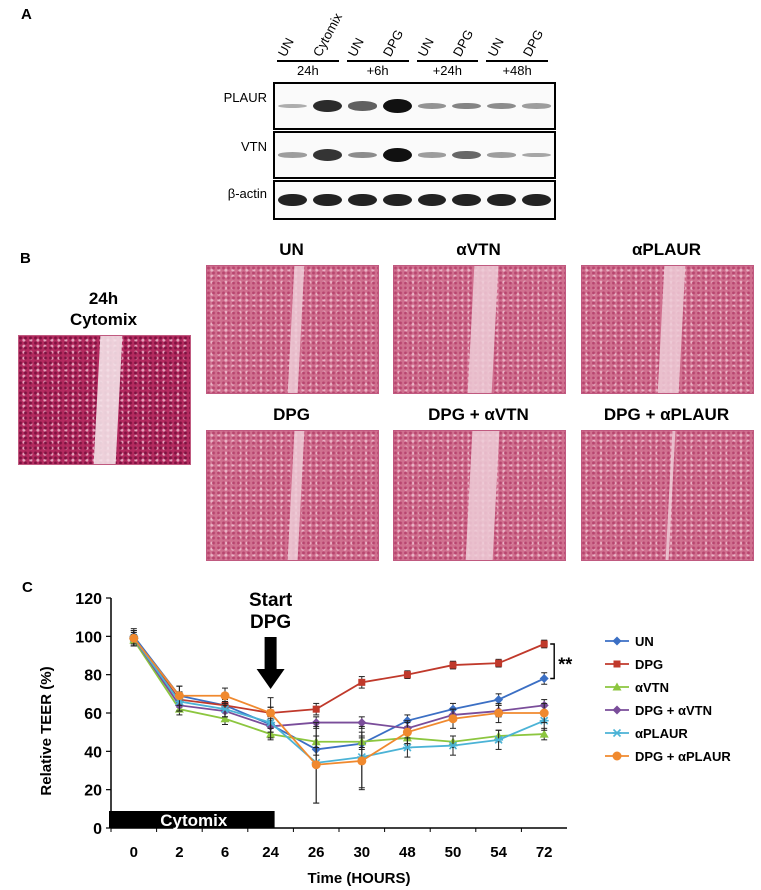  What do you see at coordinates (478, 249) in the screenshot?
I see `micrograph-title: αVTN` at bounding box center [478, 249].